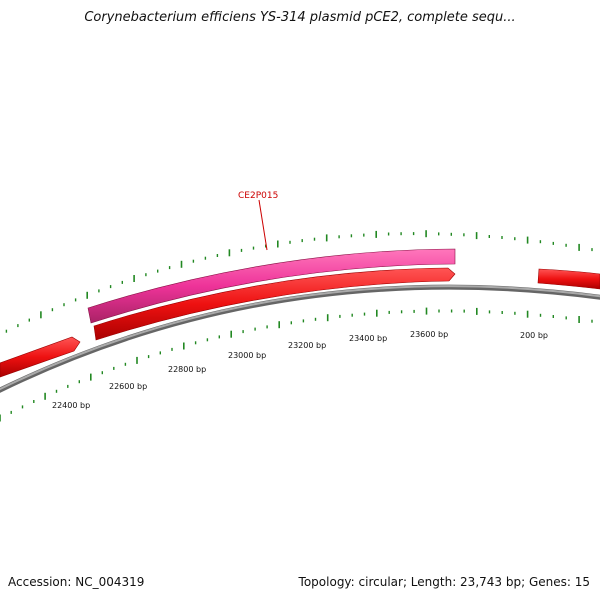  Describe the element at coordinates (534, 335) in the screenshot. I see `scale-label: 200 bp` at that location.